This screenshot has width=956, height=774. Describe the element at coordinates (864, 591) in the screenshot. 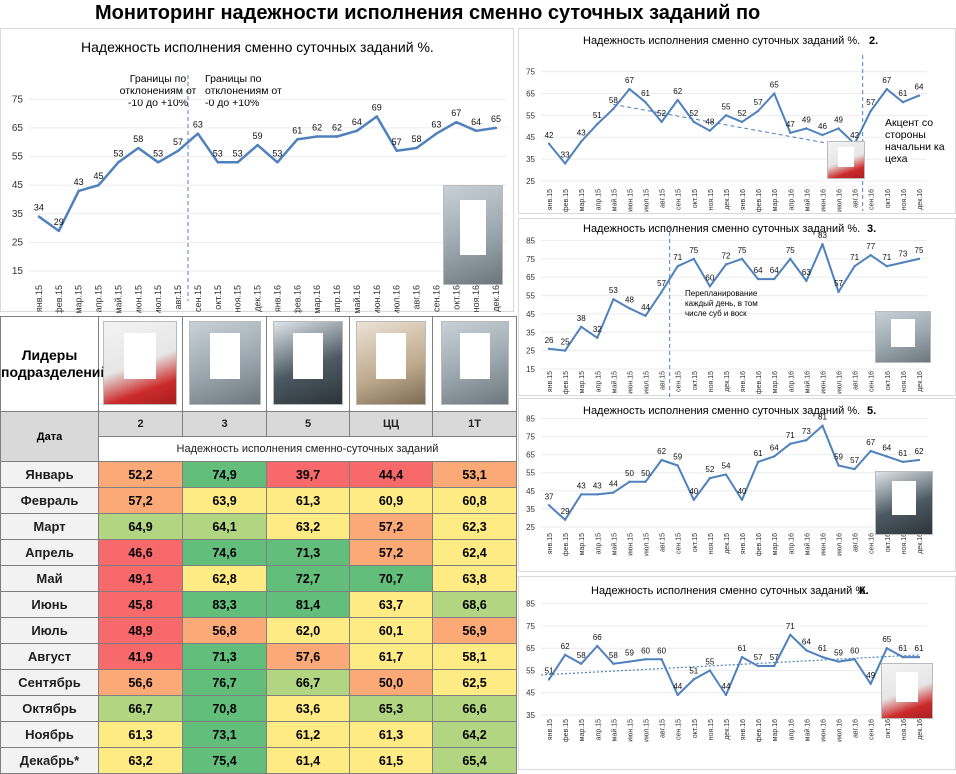

I see `chart-k-tag: К.` at that location.